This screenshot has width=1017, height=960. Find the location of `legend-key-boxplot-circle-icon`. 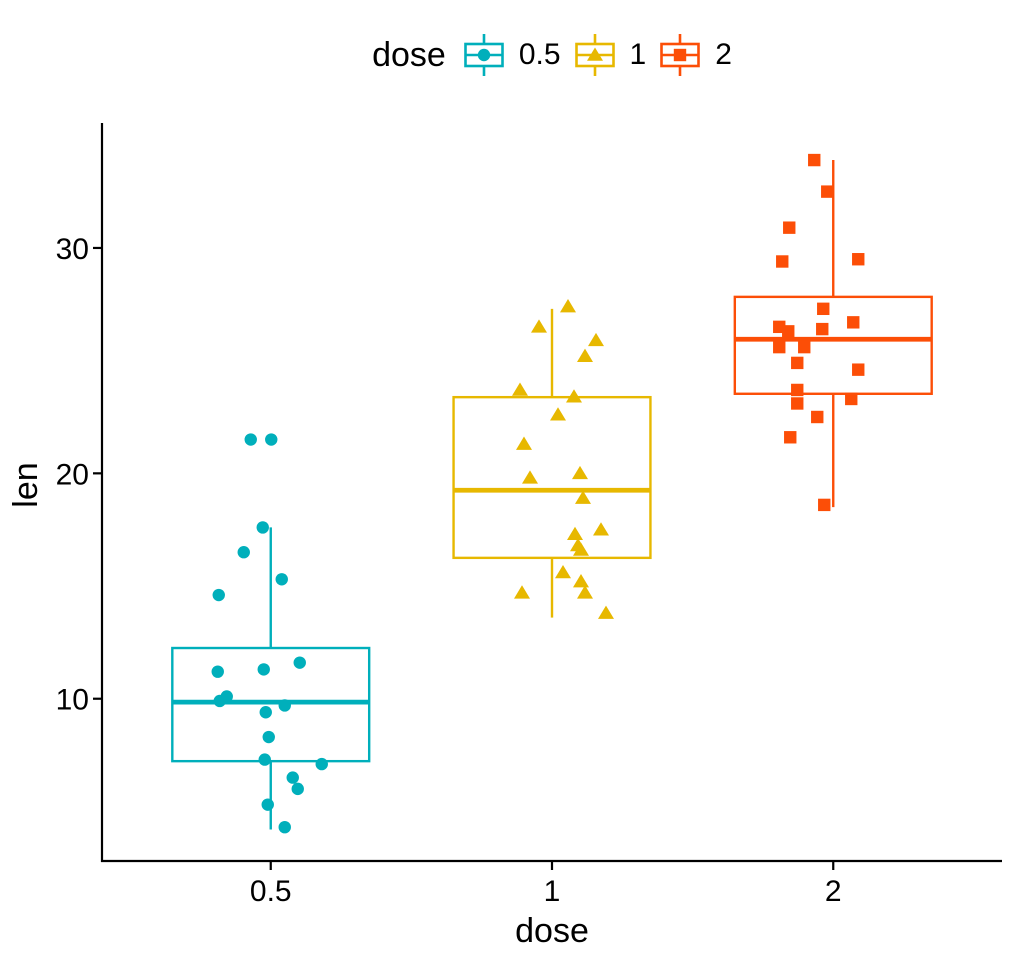

legend-key-boxplot-circle-icon is located at coordinates (484, 55).